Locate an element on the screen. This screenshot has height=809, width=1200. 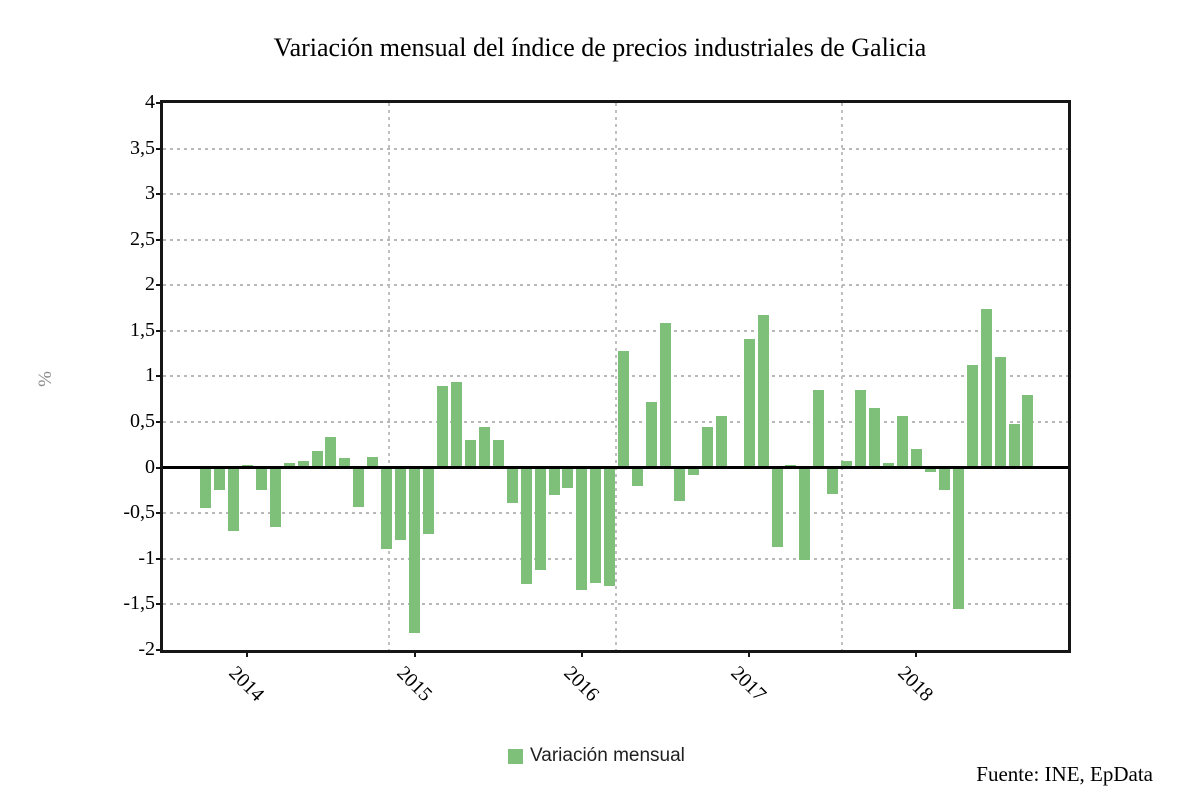
x-tick-label: 2018 is located at coordinates (915, 684).